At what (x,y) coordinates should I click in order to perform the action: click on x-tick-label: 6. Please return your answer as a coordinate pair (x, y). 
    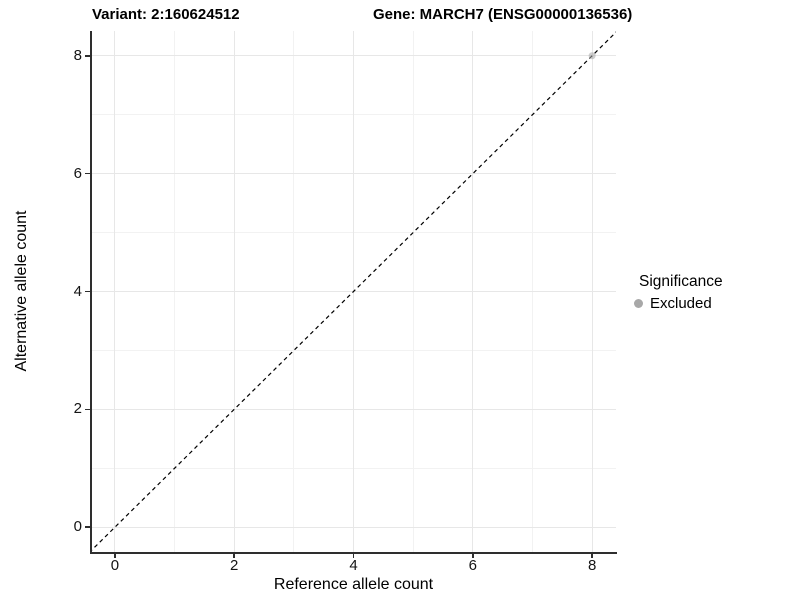
    Looking at the image, I should click on (472, 565).